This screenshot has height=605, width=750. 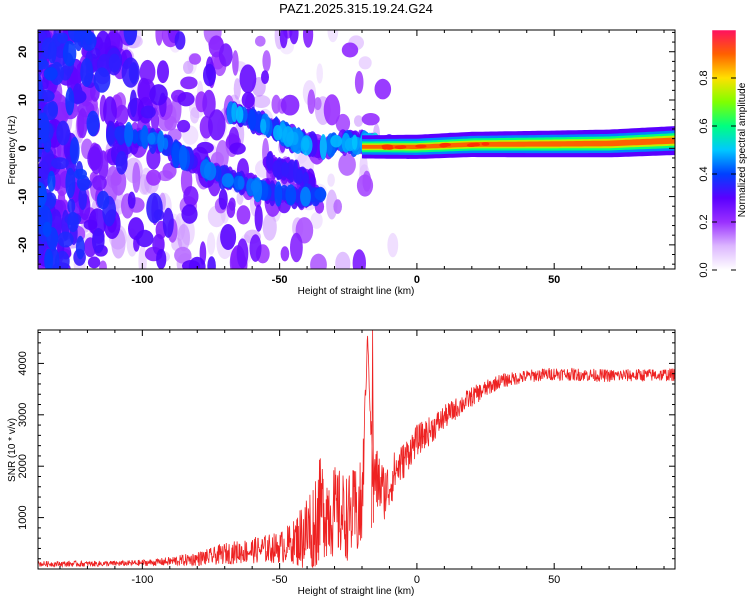 I want to click on snr-xtick-label: 0, so click(x=417, y=580).